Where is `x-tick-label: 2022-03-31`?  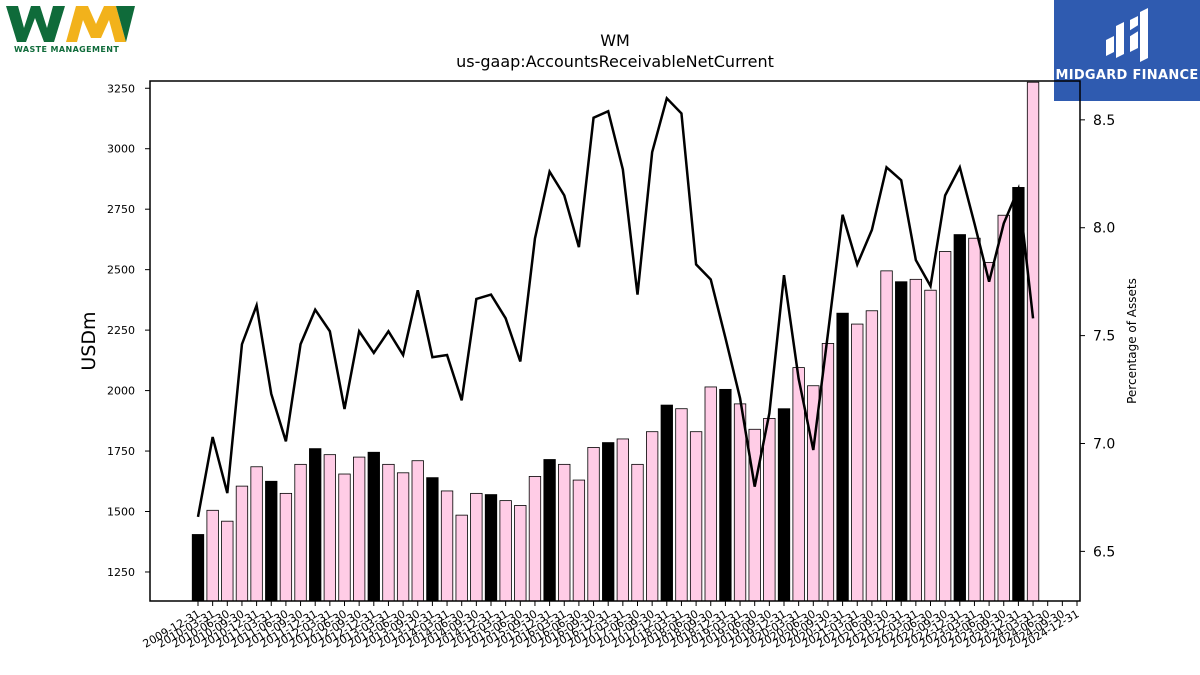
x-tick-label: 2022-03-31 is located at coordinates (889, 628).